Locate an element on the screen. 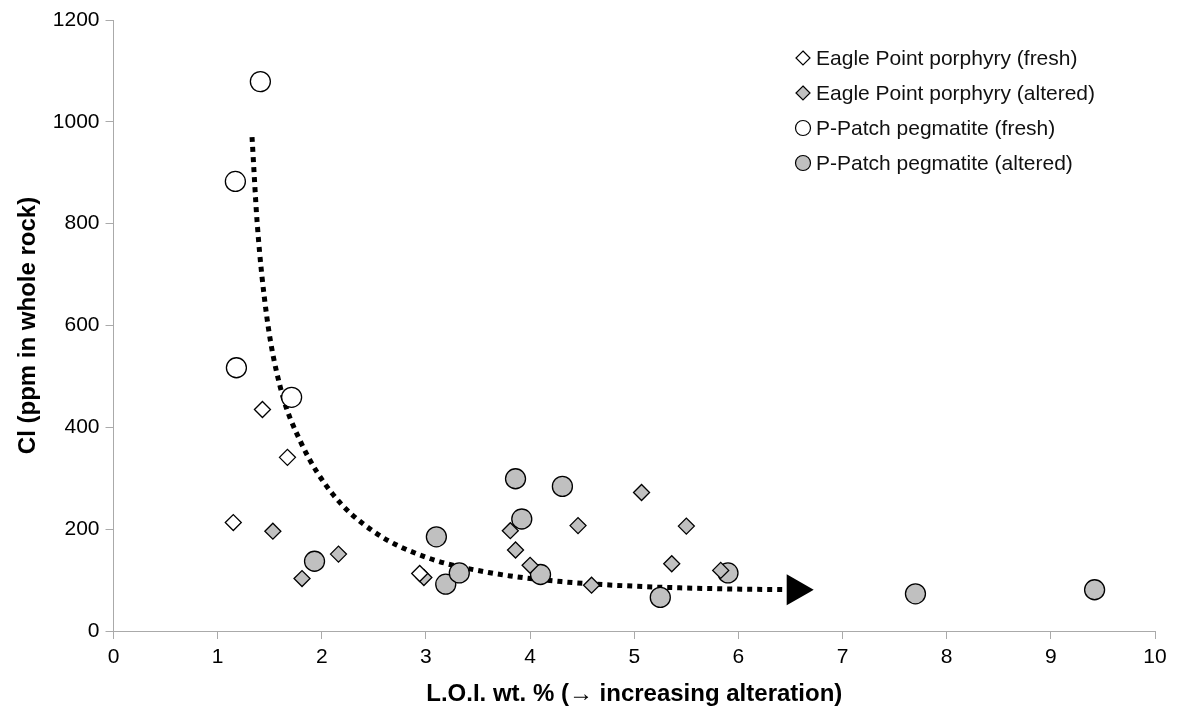  y-tick-label: 1200 is located at coordinates (76, 18).